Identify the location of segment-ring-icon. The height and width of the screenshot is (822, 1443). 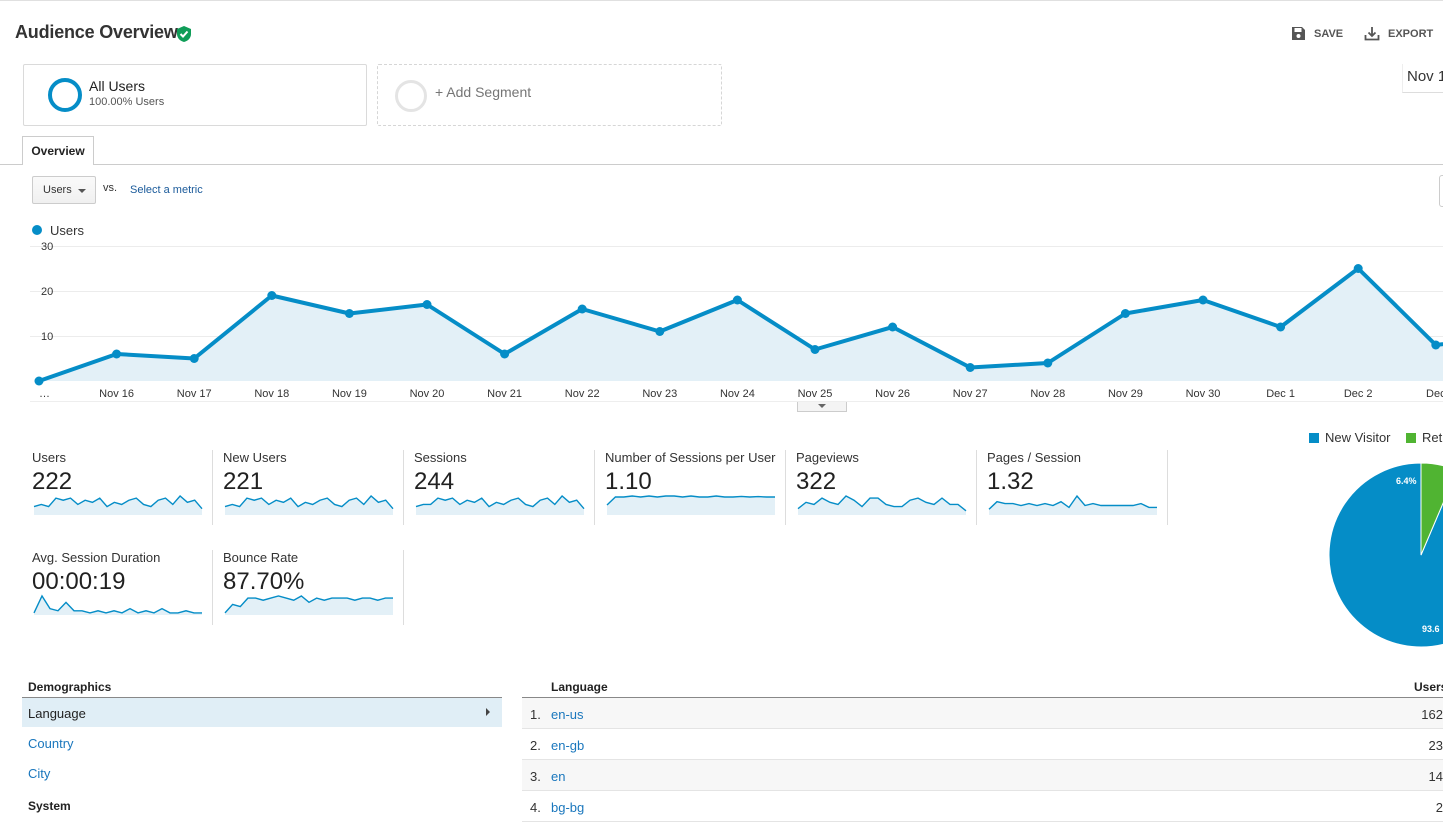
(65, 95).